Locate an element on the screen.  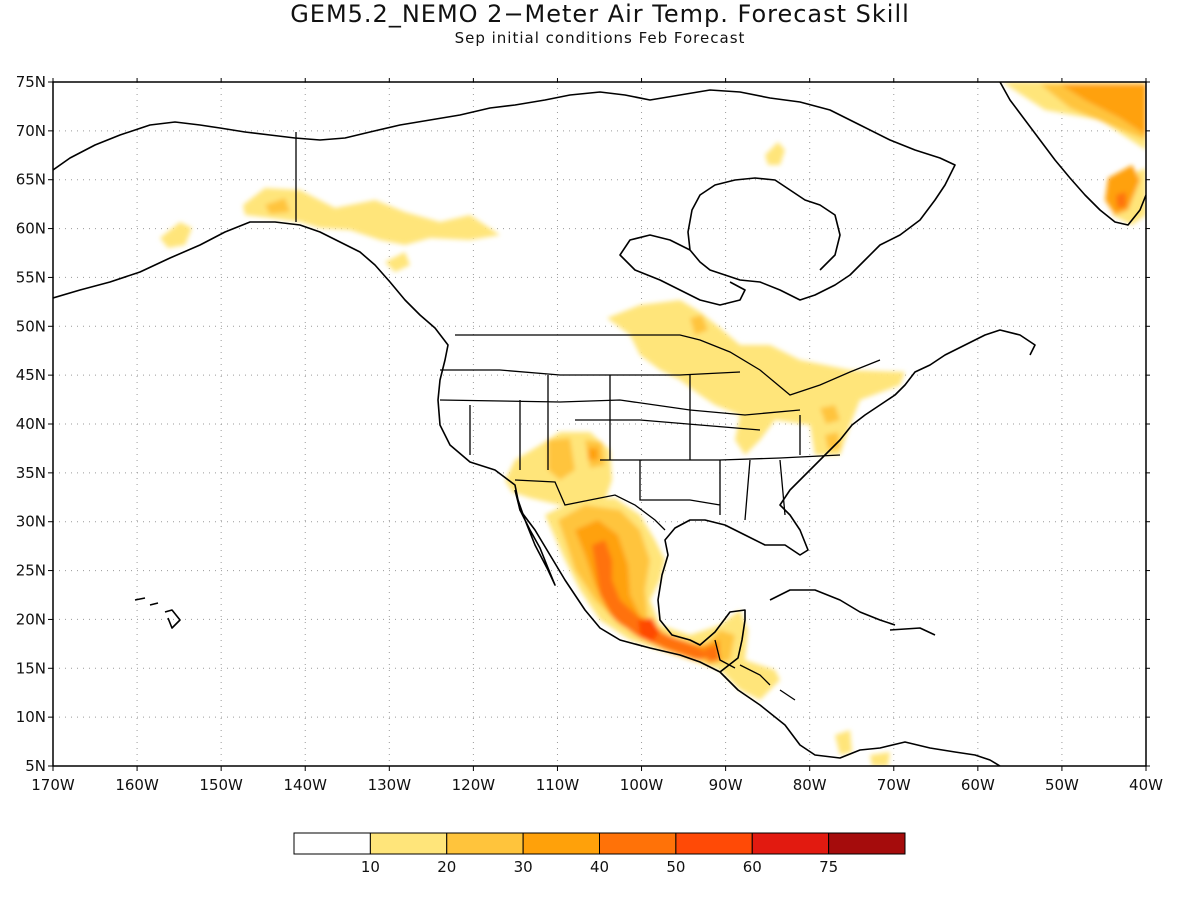
shade-caribbean is located at coordinates (843, 742).